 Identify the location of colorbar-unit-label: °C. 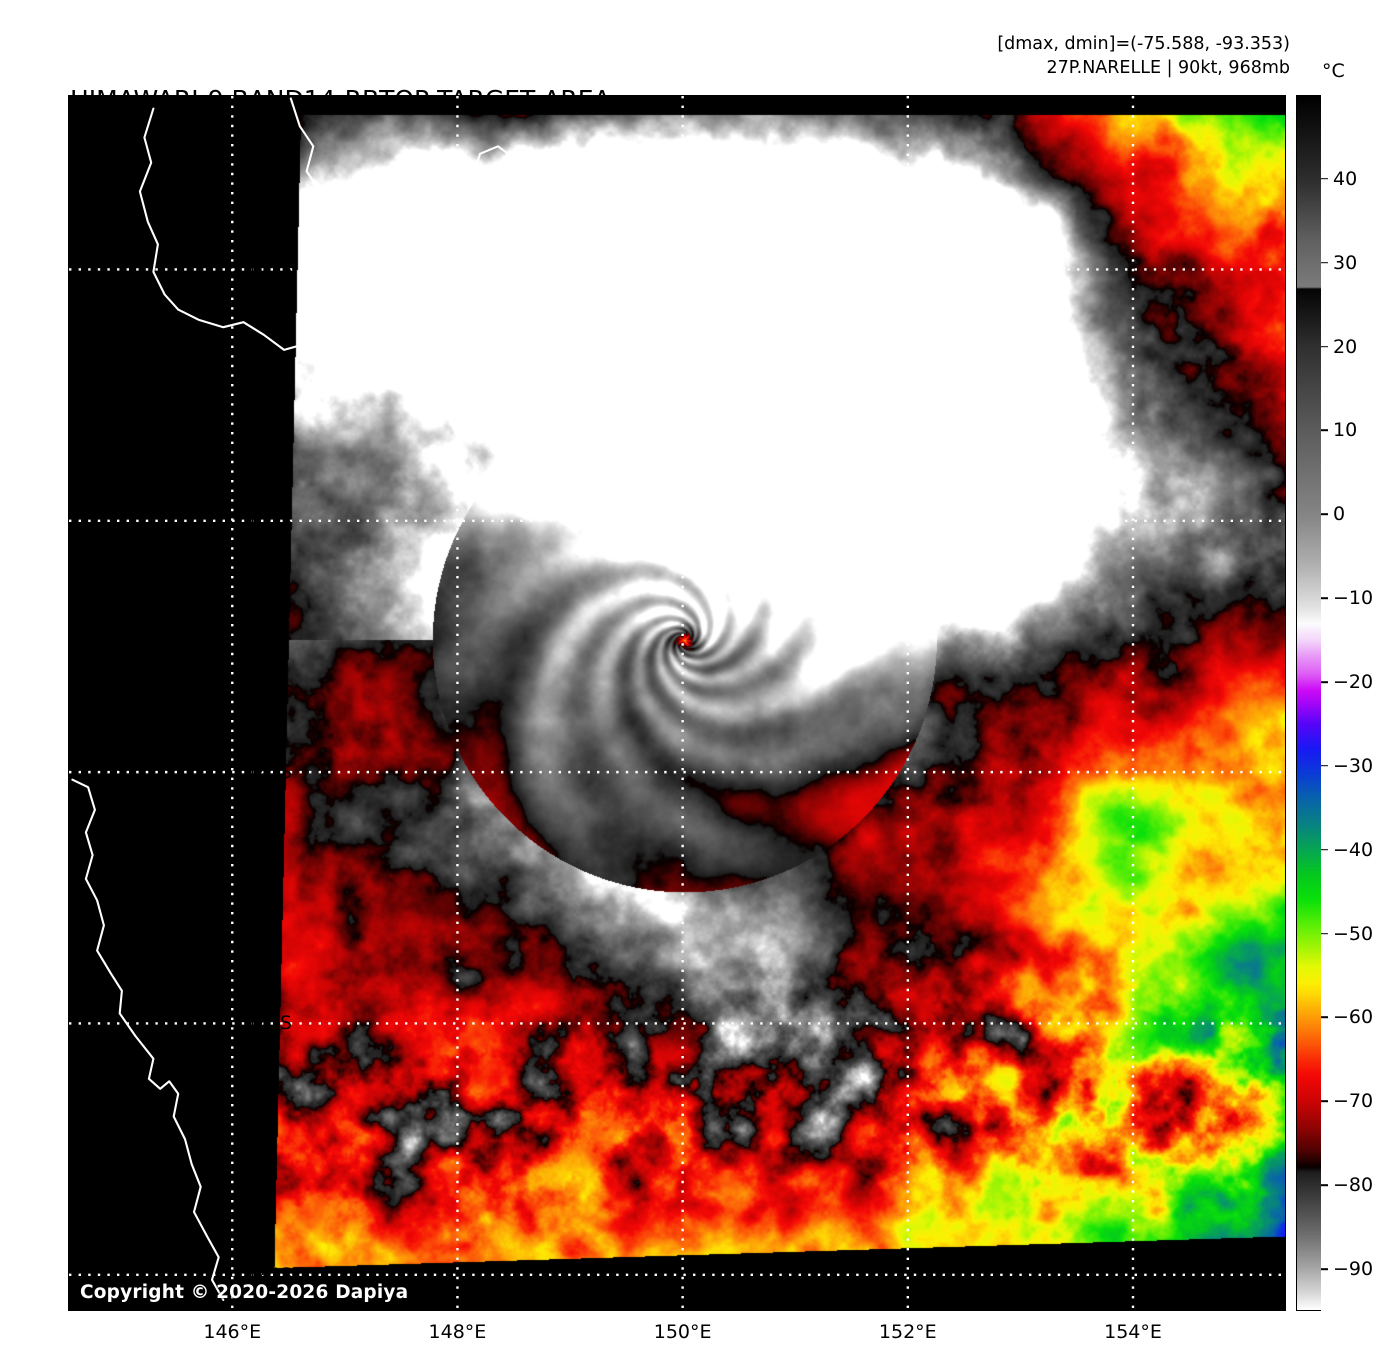
(1333, 71).